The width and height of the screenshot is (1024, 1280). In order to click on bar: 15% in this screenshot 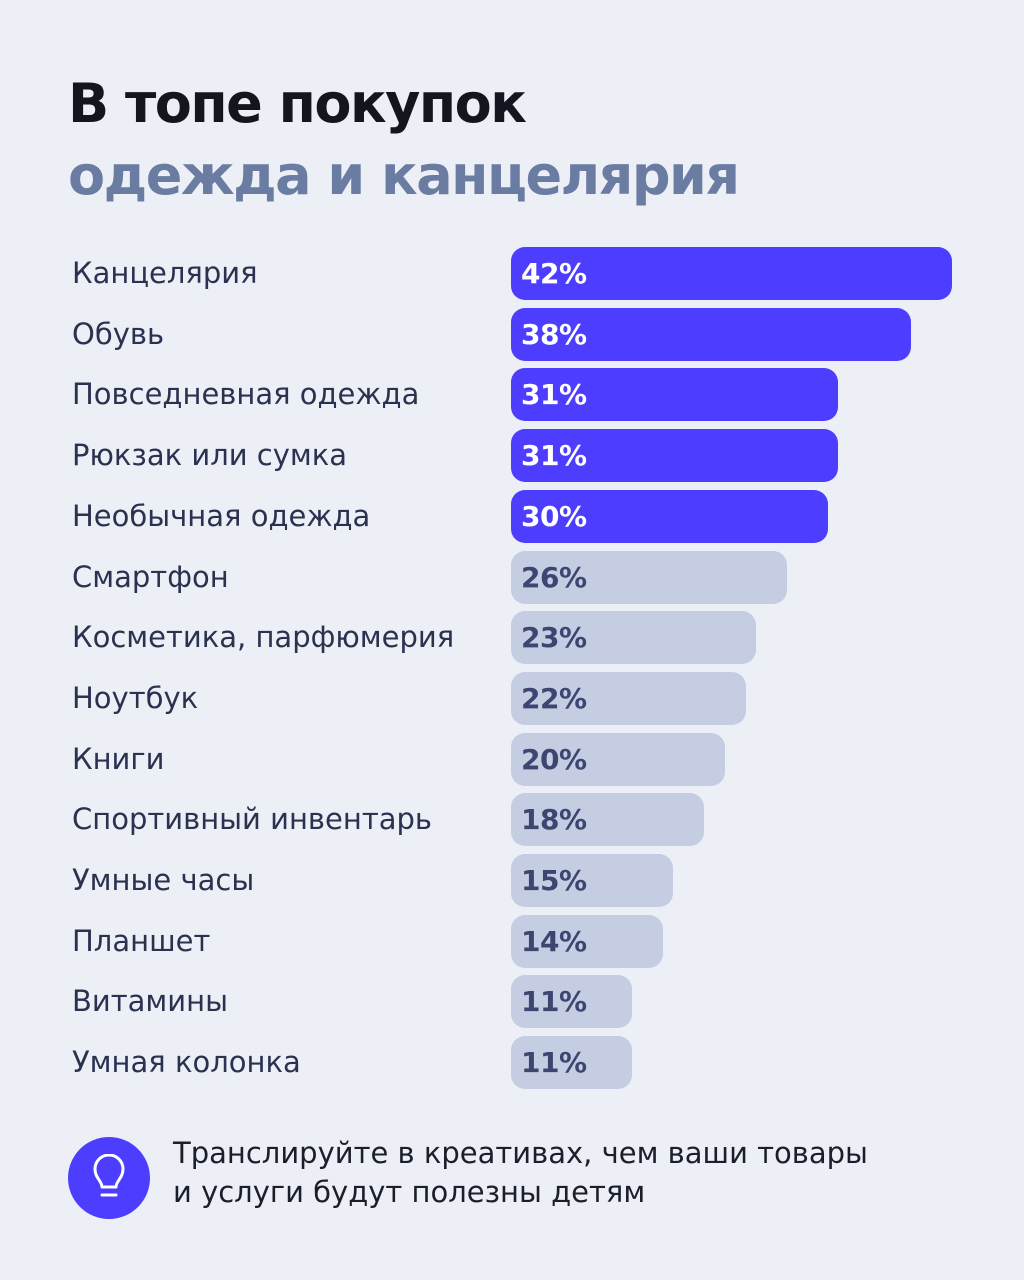, I will do `click(592, 880)`.